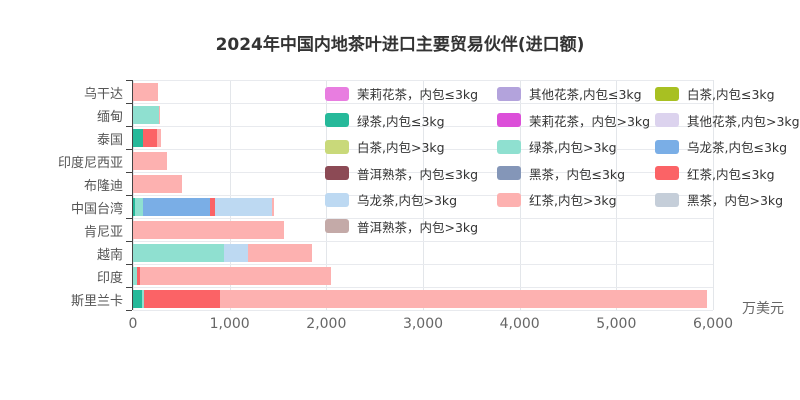  What do you see at coordinates (418, 174) in the screenshot?
I see `legend-label: 普洱熟茶，内包≤3kg` at bounding box center [418, 174].